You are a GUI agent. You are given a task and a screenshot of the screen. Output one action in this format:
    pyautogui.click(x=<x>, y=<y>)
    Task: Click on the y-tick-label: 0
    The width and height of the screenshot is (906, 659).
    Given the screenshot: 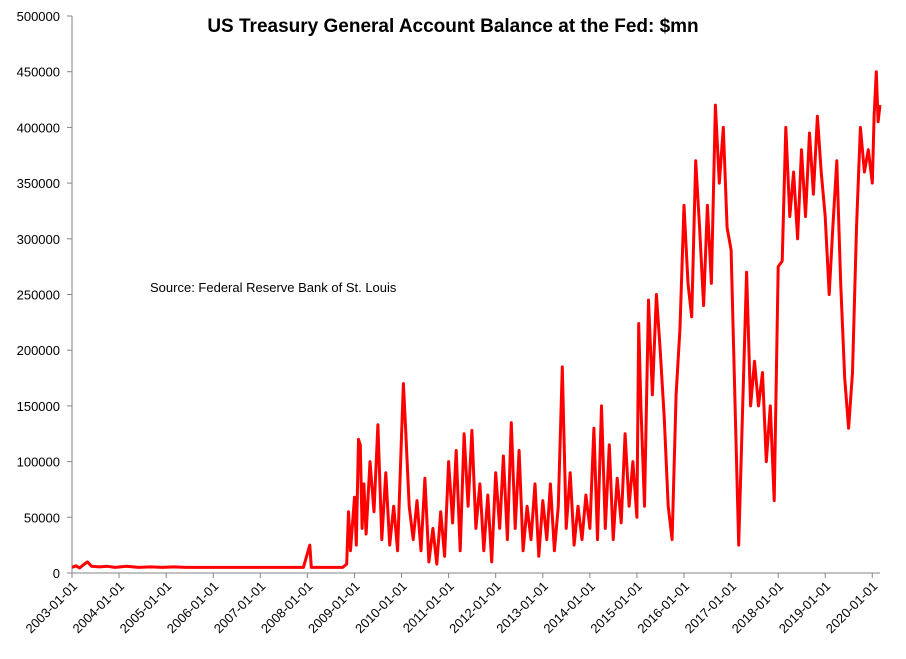 What is the action you would take?
    pyautogui.click(x=56, y=573)
    